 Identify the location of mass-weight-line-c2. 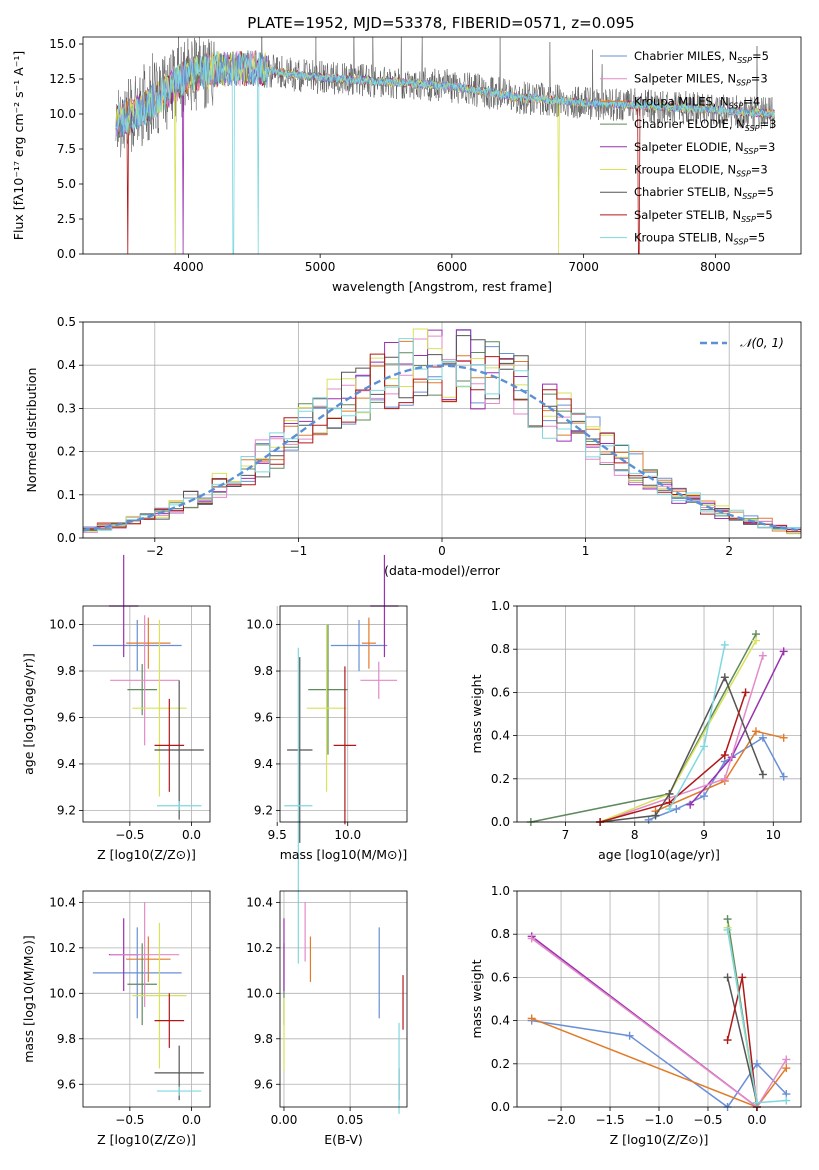
(719, 771).